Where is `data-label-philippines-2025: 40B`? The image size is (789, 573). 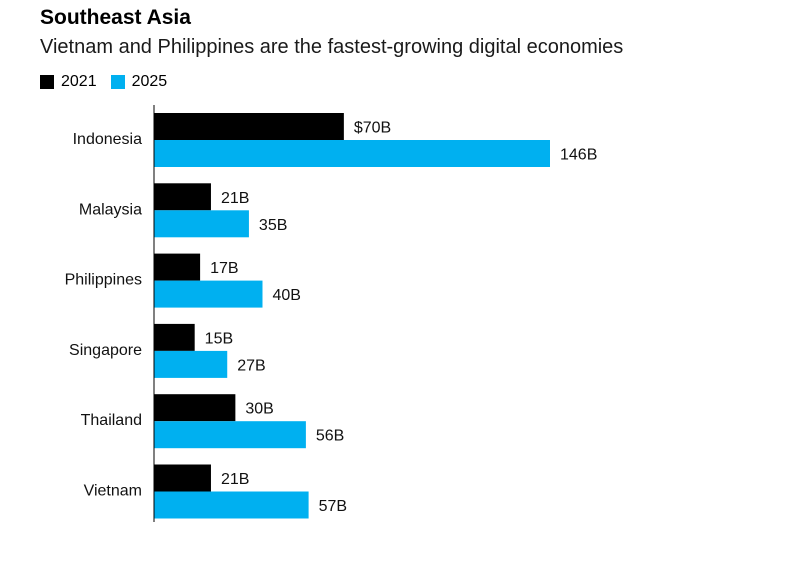
data-label-philippines-2025: 40B is located at coordinates (286, 295).